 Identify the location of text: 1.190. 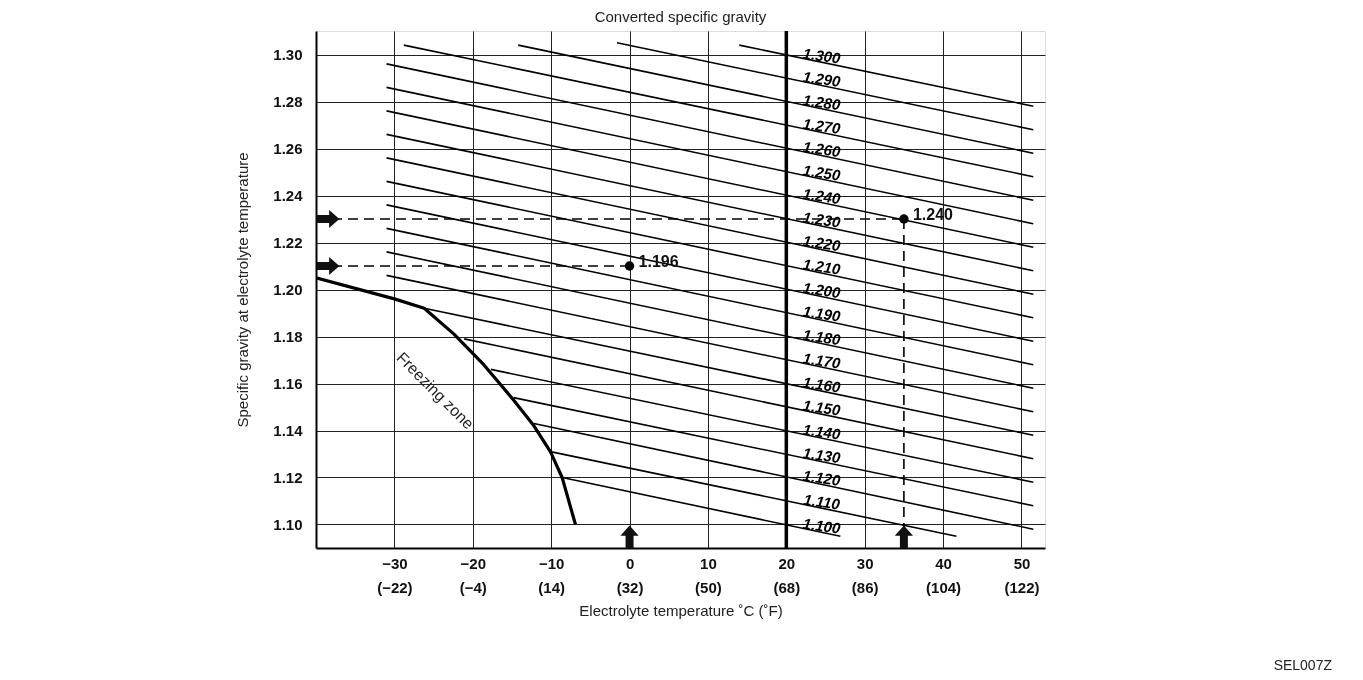
(822, 313).